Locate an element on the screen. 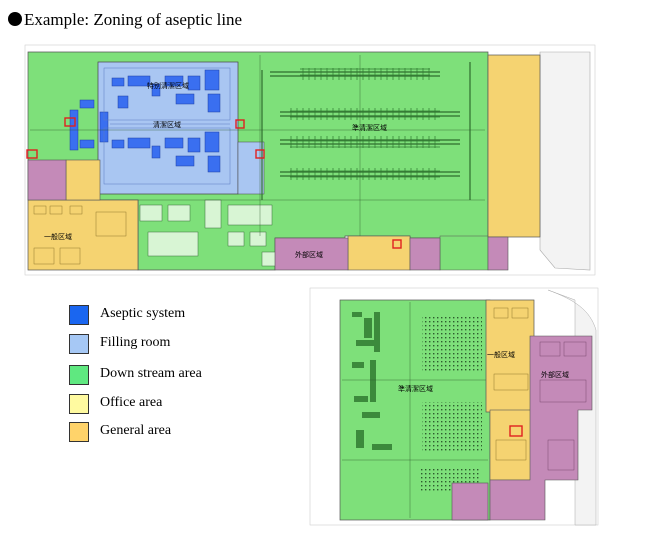 The image size is (658, 545). zone-label-clean: 清潔区域 is located at coordinates (167, 124).